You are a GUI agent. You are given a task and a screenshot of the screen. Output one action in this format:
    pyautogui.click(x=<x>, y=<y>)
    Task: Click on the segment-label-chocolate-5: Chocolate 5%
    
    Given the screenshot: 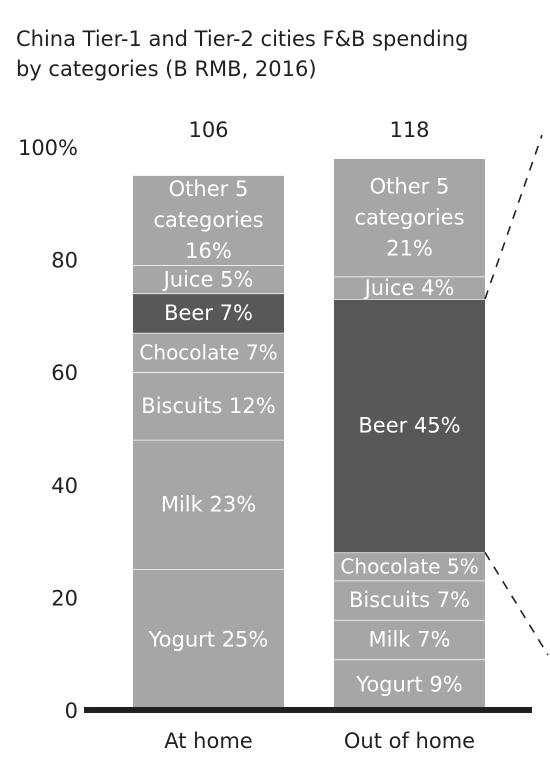 What is the action you would take?
    pyautogui.click(x=409, y=566)
    